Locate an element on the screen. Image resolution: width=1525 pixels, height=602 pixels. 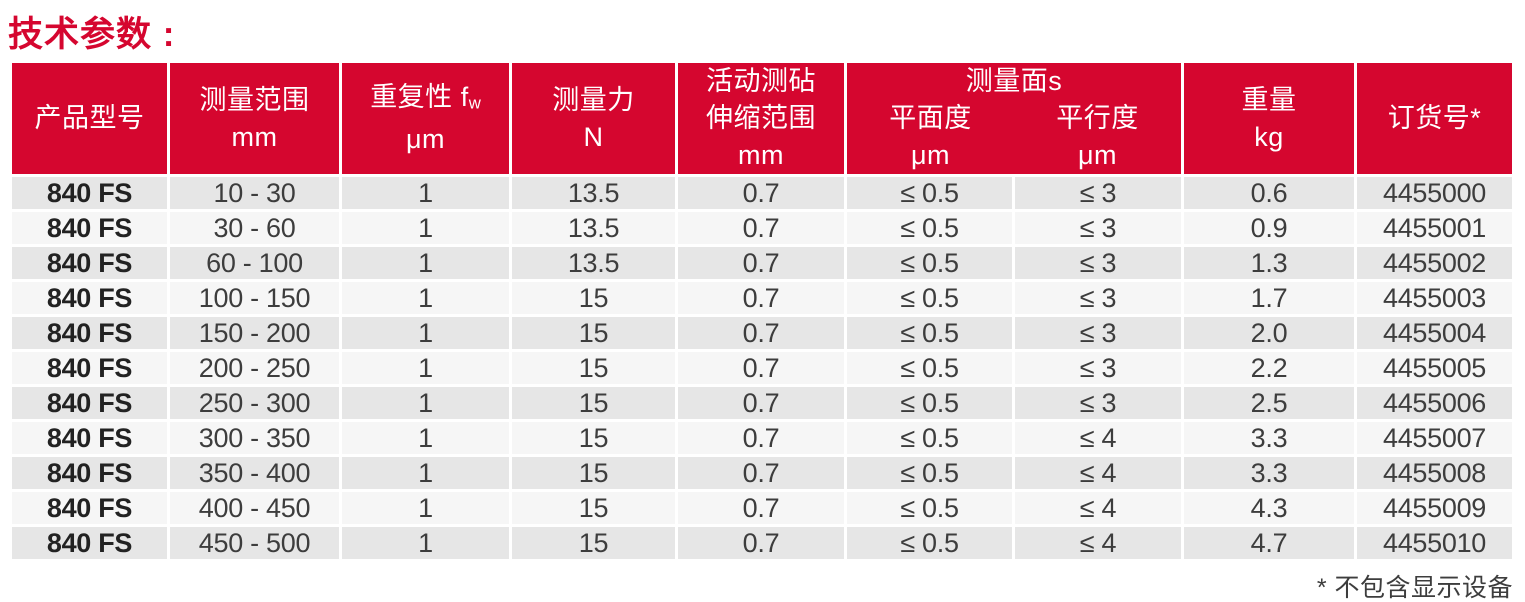
cell-range: 150 - 200 is located at coordinates (254, 333).